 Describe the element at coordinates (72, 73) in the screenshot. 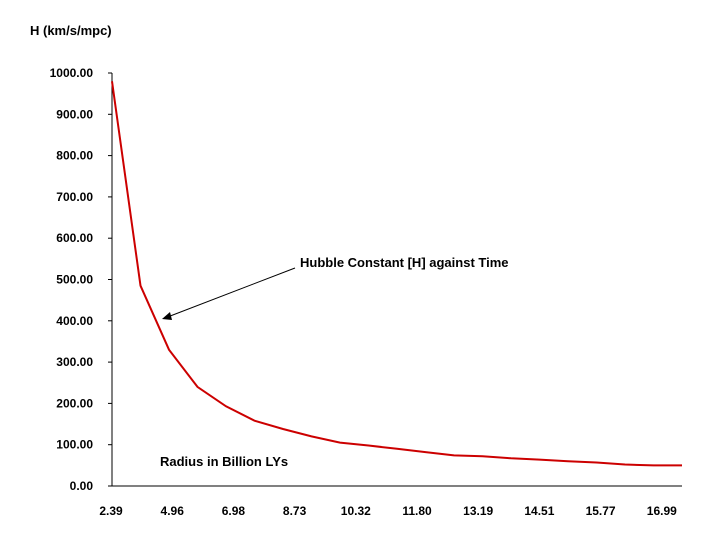

I see `y-tick-label: 1000.00` at that location.